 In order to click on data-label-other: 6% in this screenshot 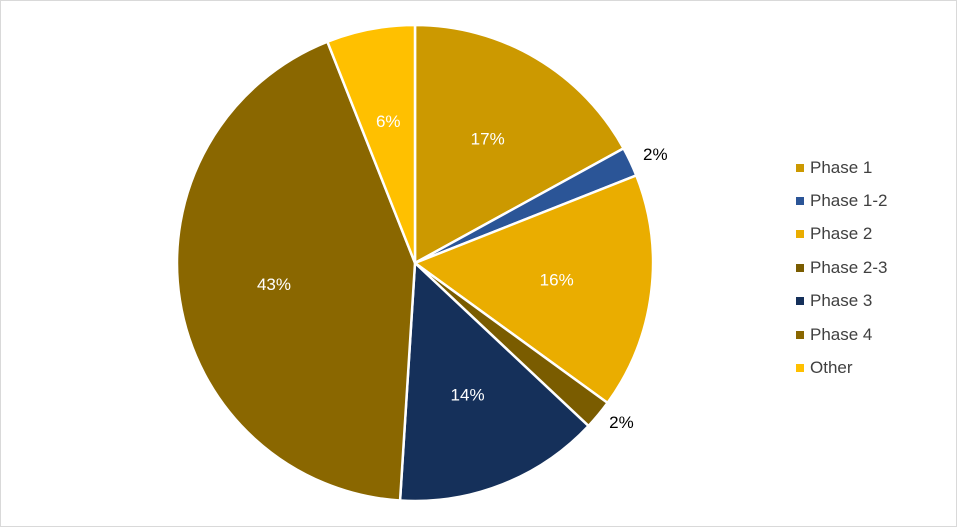, I will do `click(388, 121)`.